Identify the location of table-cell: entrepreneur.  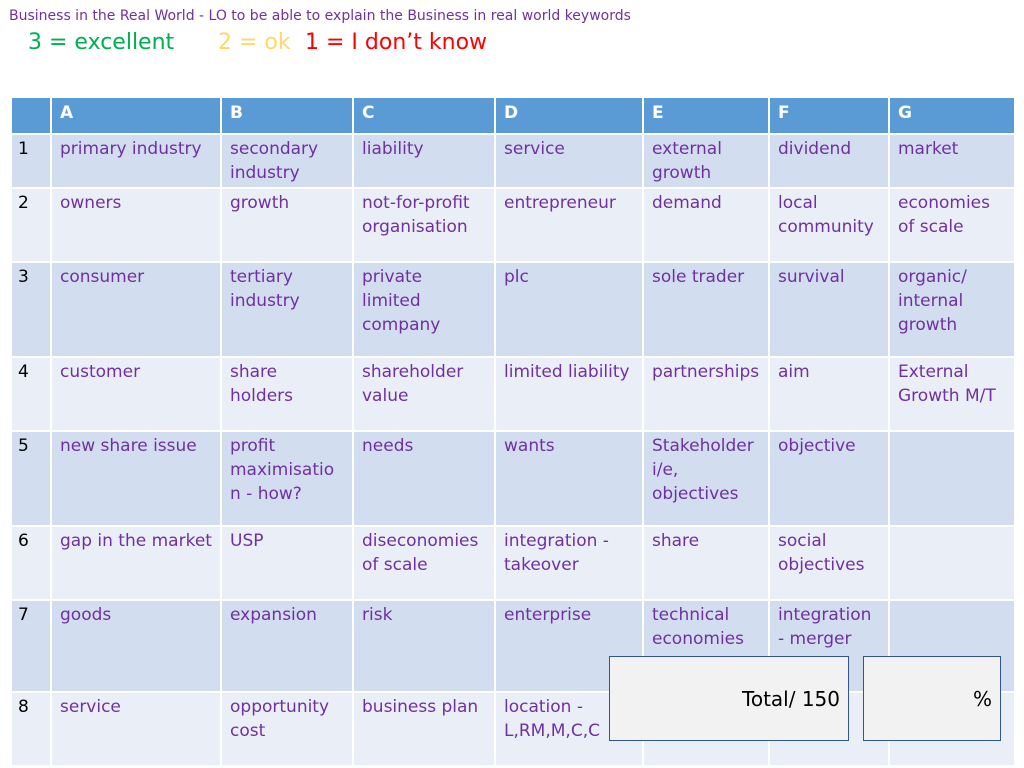
(569, 225).